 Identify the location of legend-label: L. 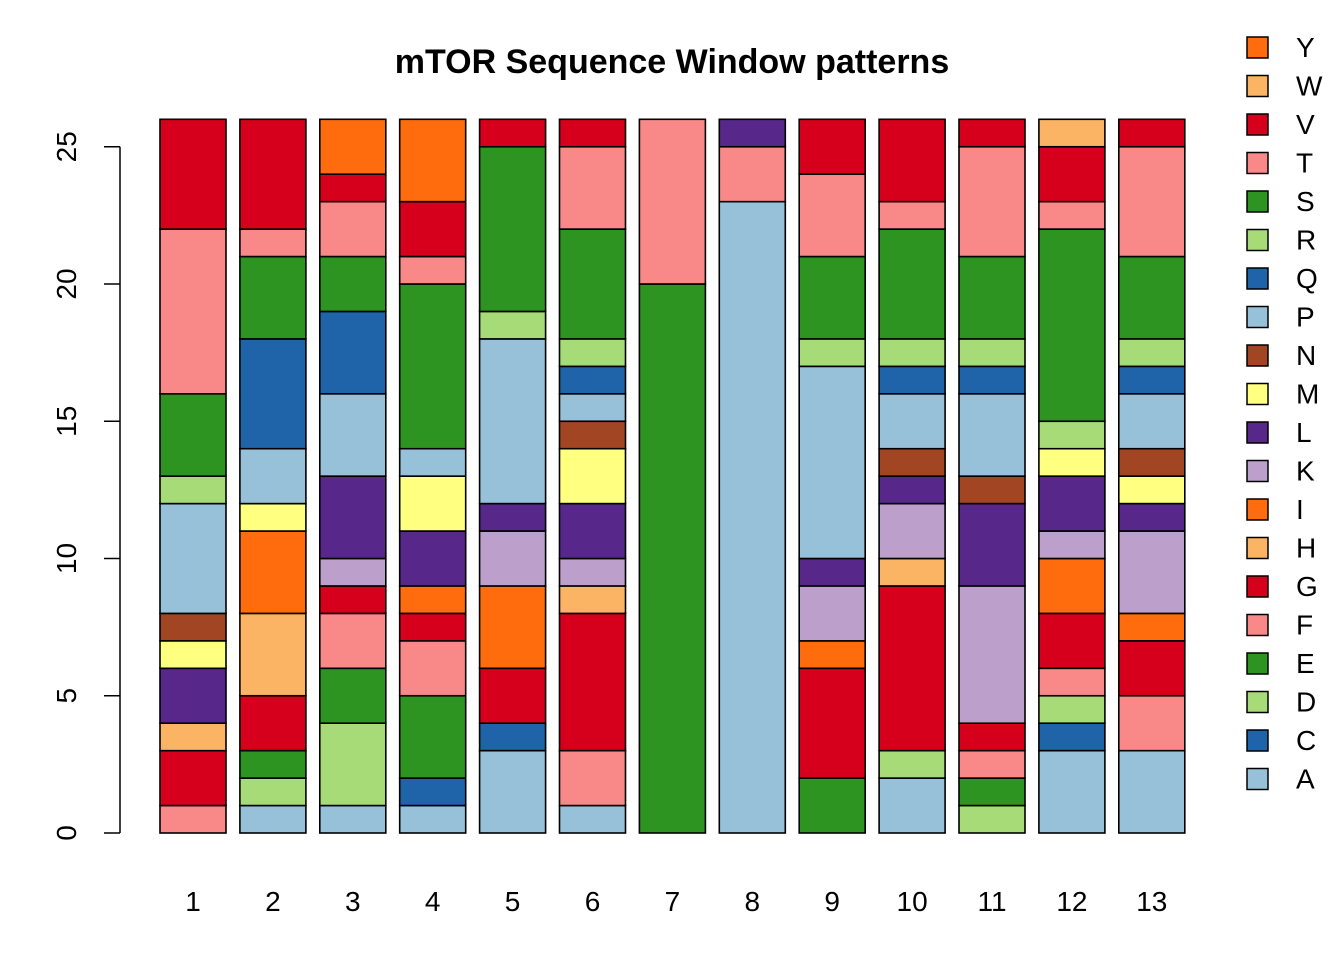
(1304, 432).